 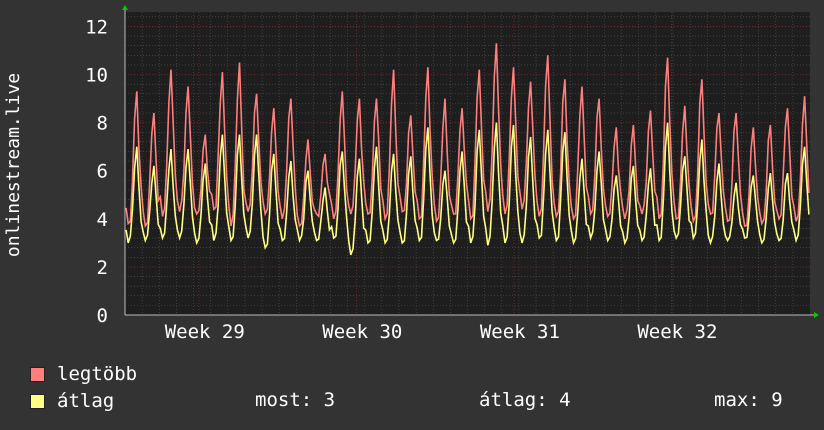 I want to click on x-tick-label: Week 30, so click(x=362, y=332).